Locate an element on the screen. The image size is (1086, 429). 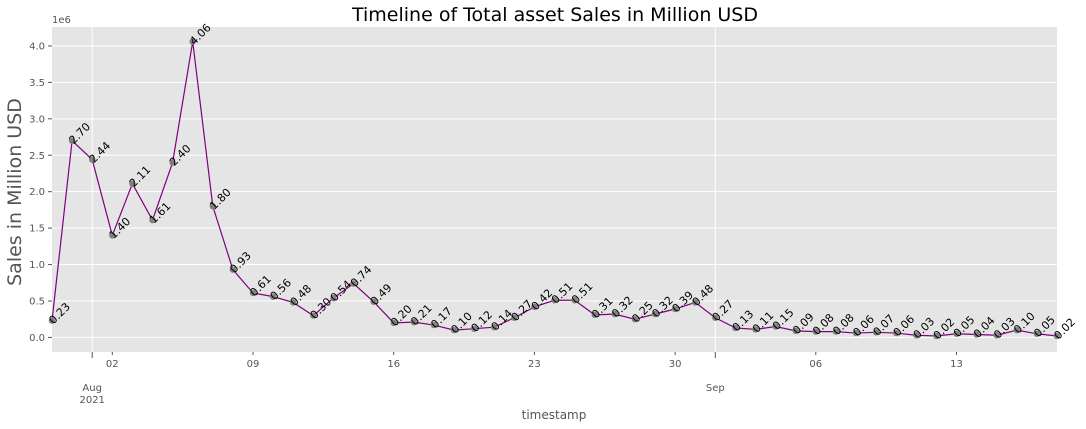
y-tick-label: 0.5 is located at coordinates (37, 301).